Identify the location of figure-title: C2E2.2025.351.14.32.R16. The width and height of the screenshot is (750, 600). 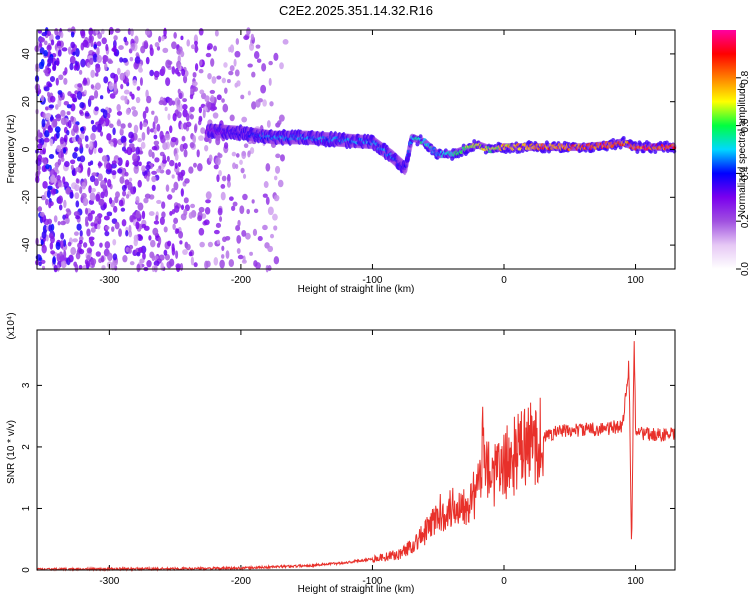
(356, 10).